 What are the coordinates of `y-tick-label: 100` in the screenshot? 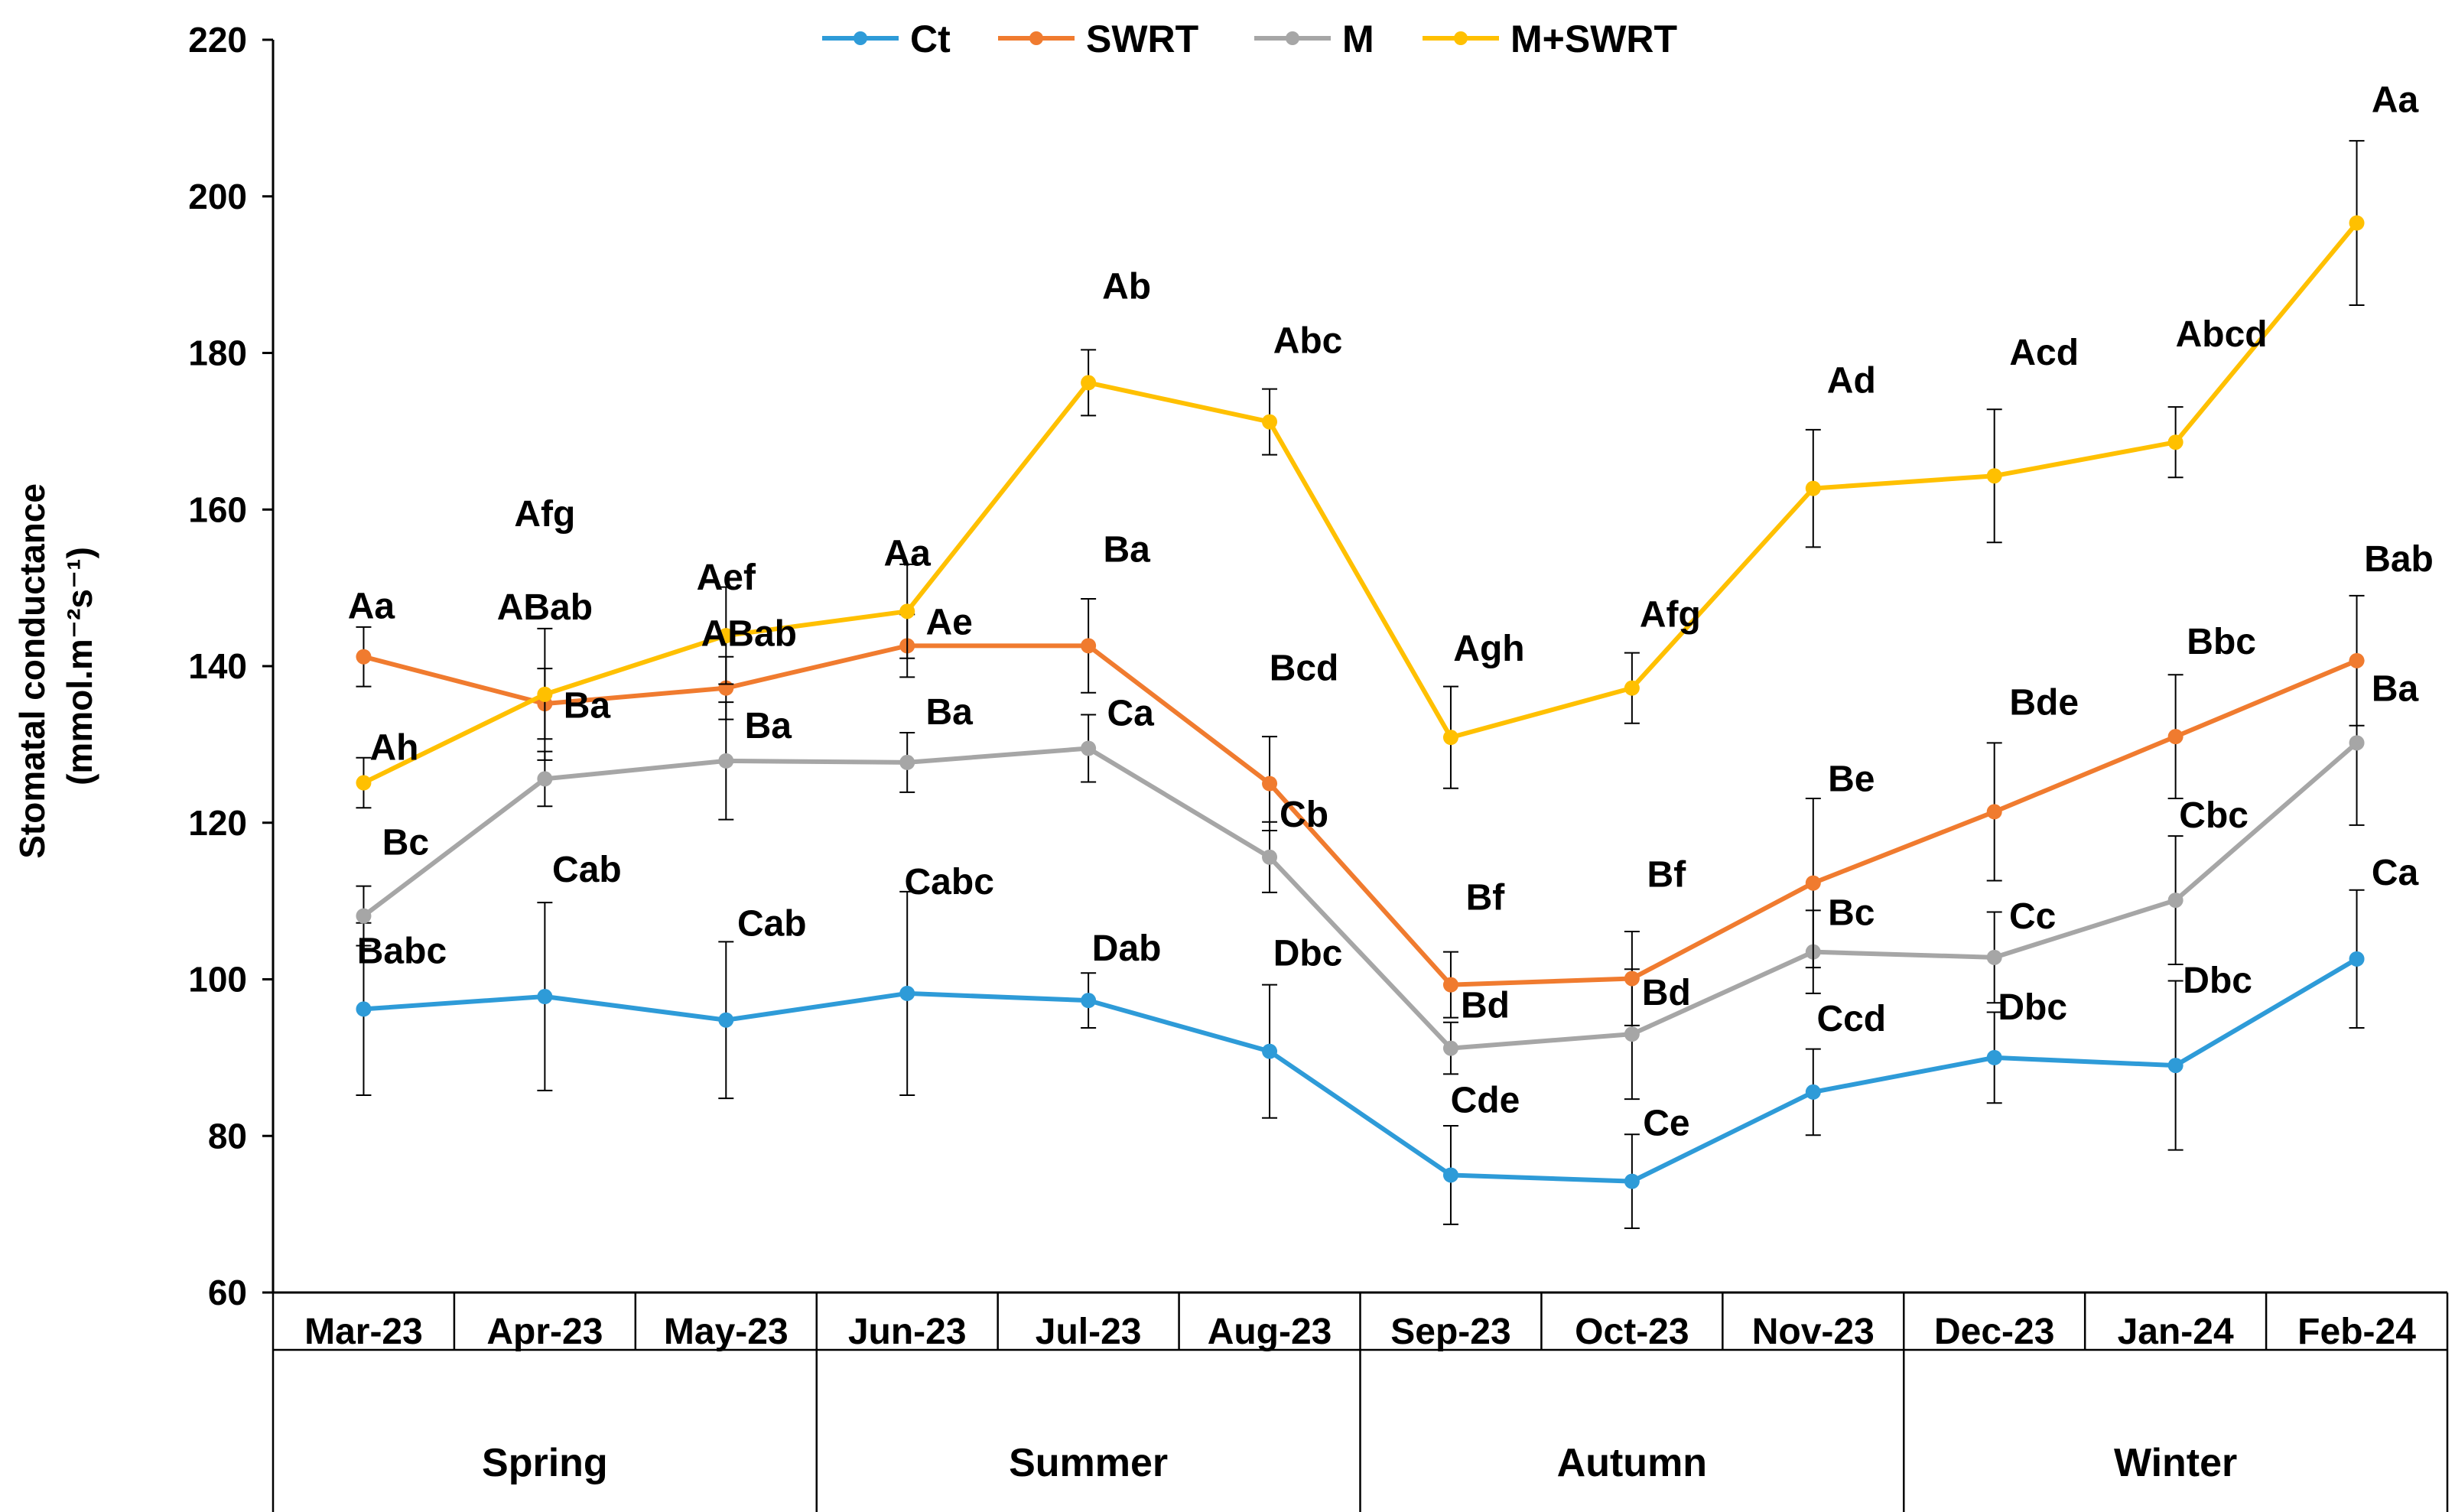 It's located at (218, 980).